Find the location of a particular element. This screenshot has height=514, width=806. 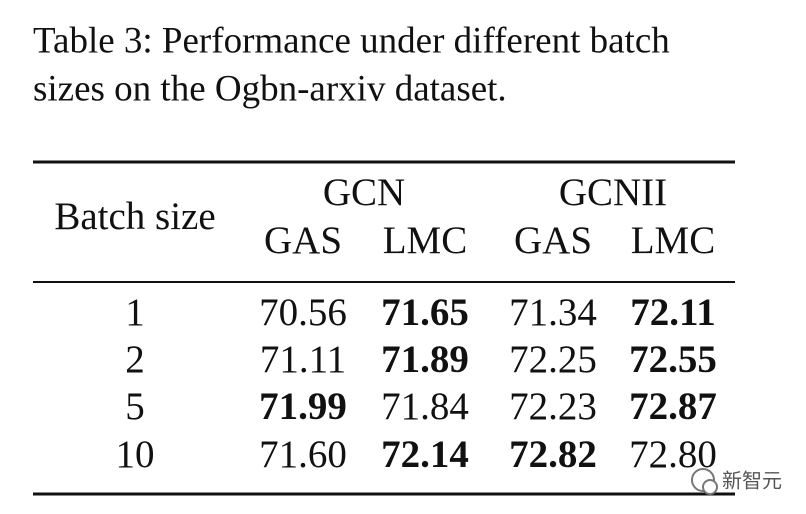

watermark: 新智元 is located at coordinates (736, 481).